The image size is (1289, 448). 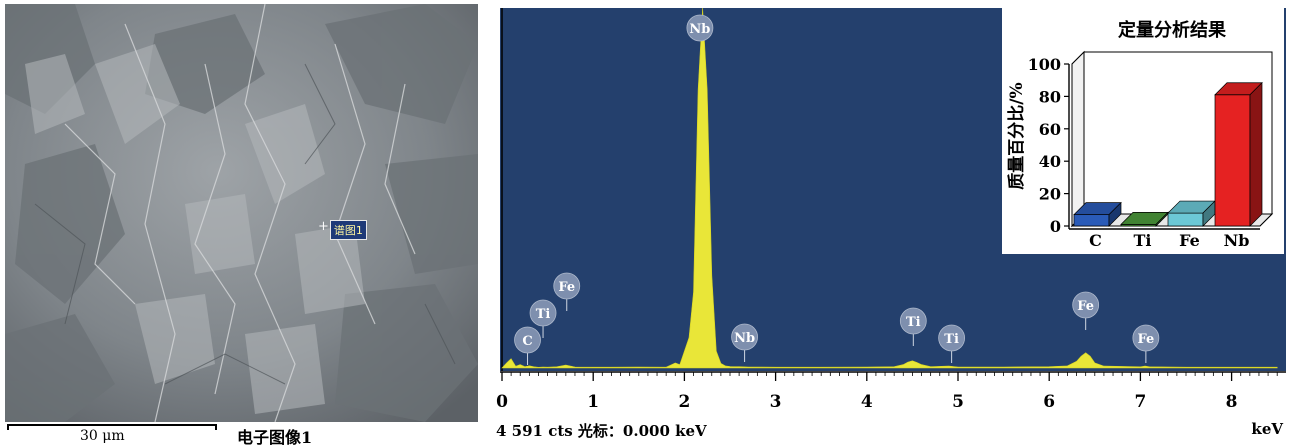 What do you see at coordinates (1191, 213) in the screenshot?
I see `bar-fe` at bounding box center [1191, 213].